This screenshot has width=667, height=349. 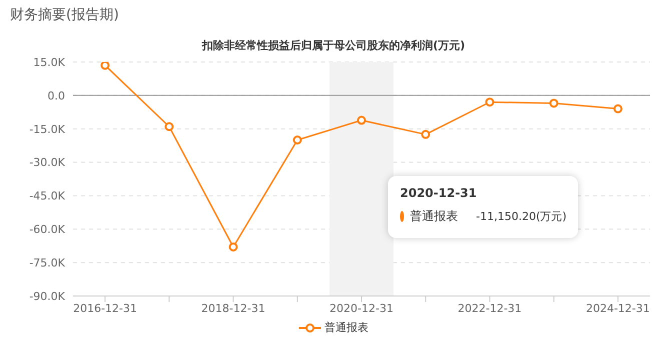 What do you see at coordinates (64, 15) in the screenshot?
I see `chart-title: 财务摘要(报告期)` at bounding box center [64, 15].